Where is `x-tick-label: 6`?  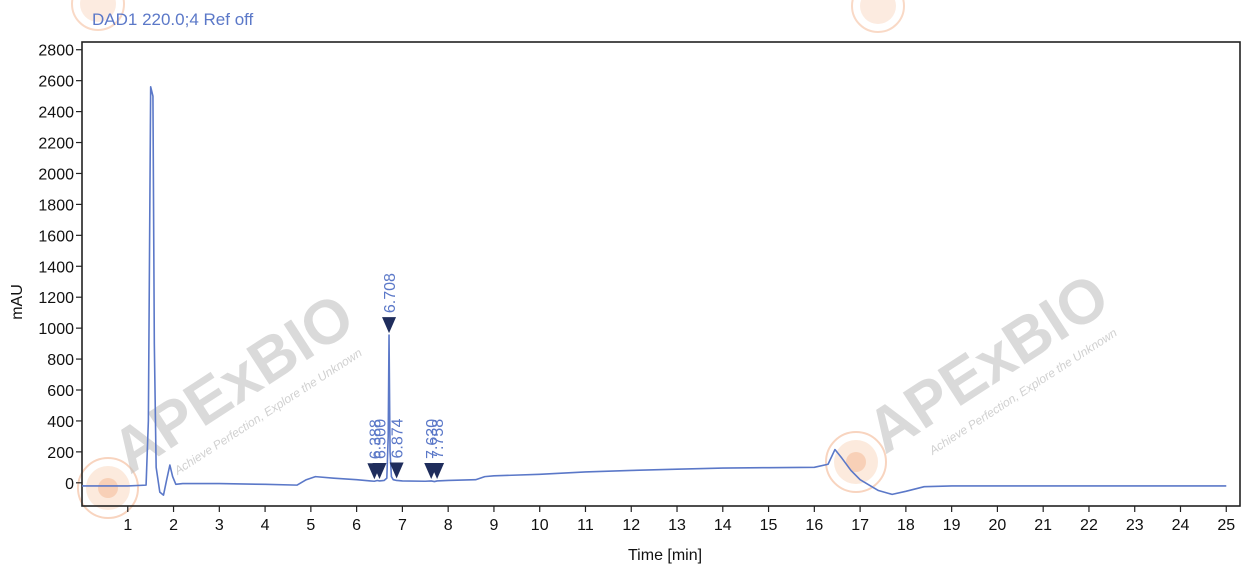
x-tick-label: 6 is located at coordinates (356, 525).